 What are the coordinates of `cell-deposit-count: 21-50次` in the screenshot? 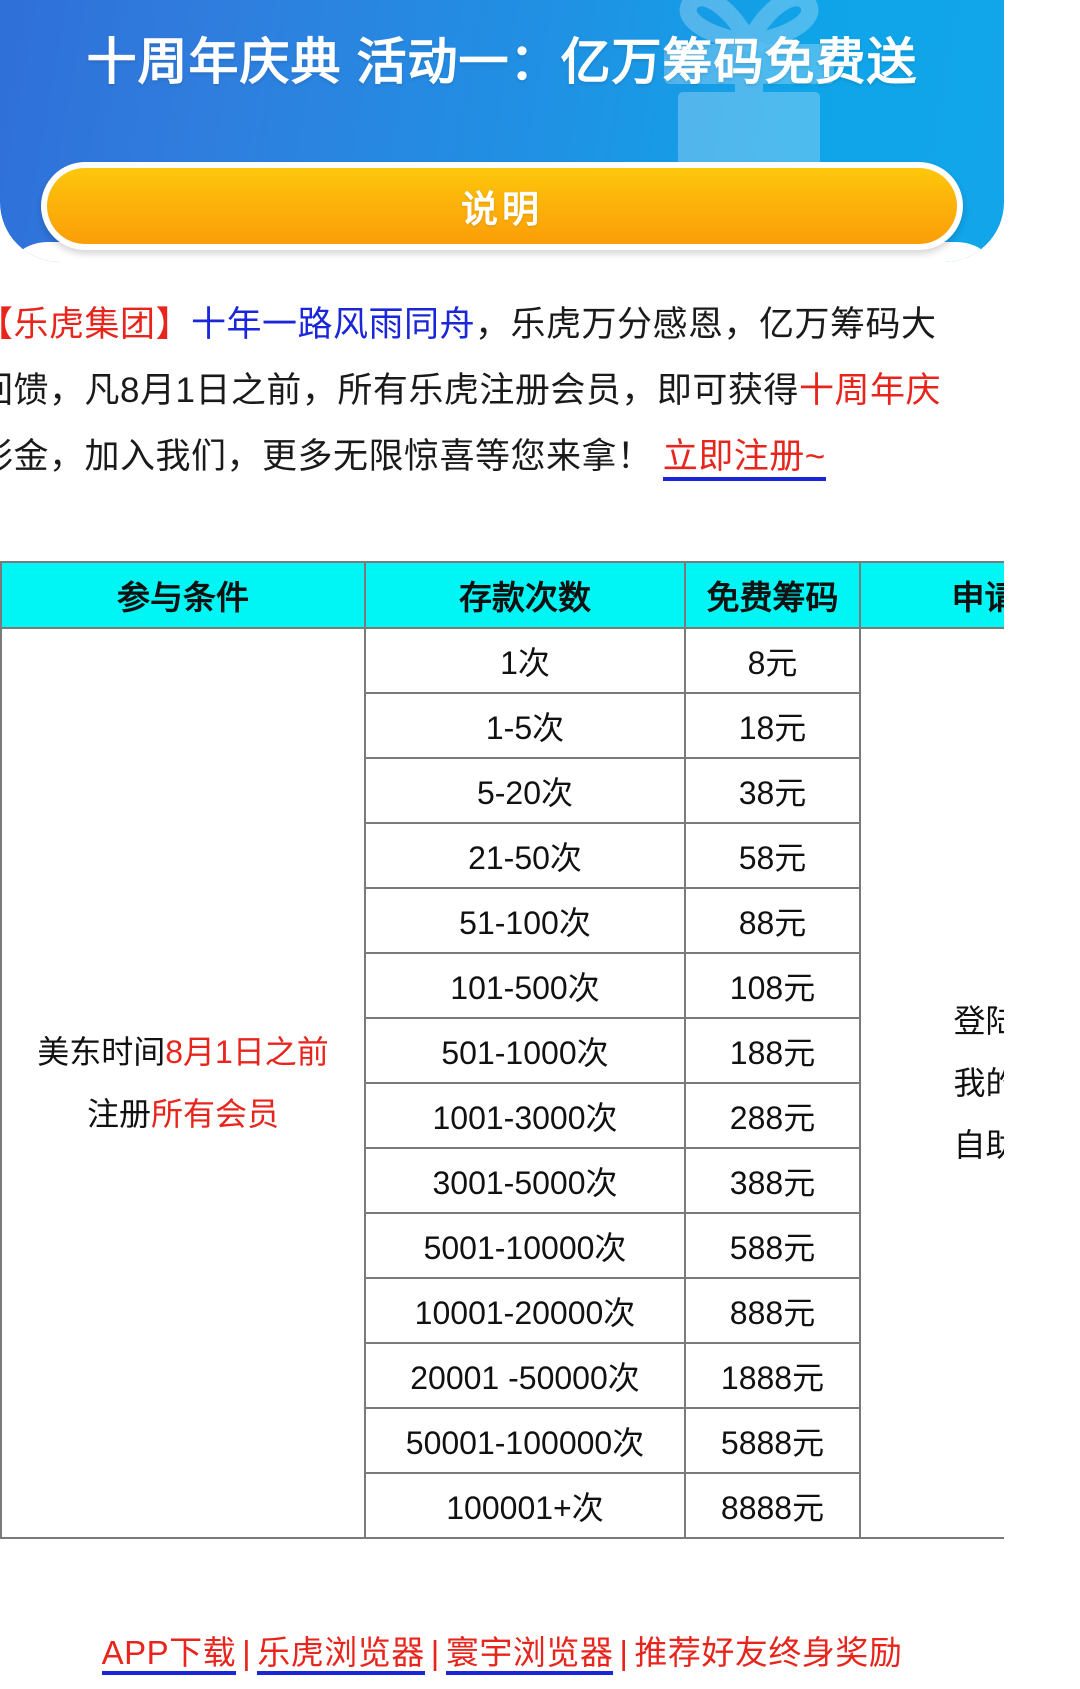 It's located at (525, 855).